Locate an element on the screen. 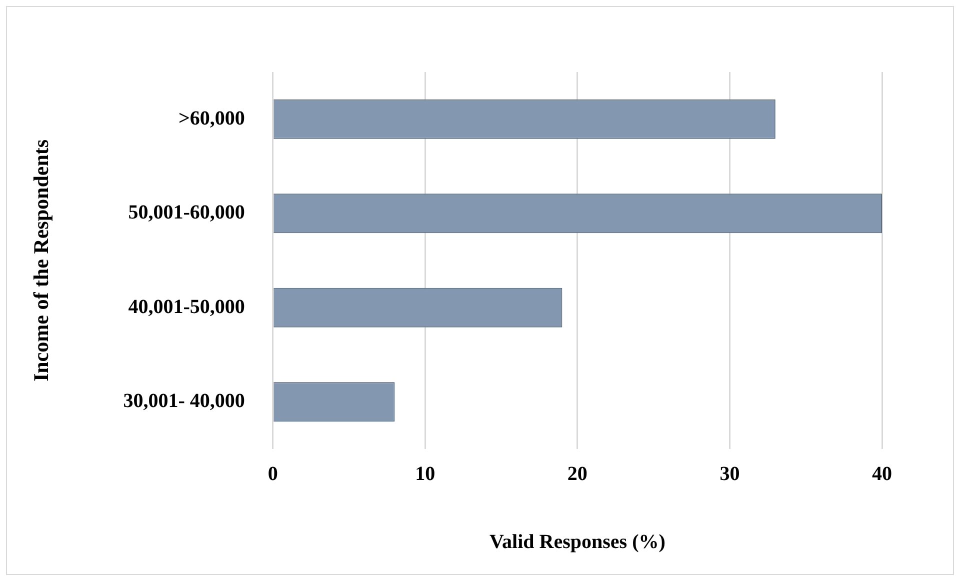 The height and width of the screenshot is (581, 960). y-tick-label: 50,001-60,000 is located at coordinates (186, 213).